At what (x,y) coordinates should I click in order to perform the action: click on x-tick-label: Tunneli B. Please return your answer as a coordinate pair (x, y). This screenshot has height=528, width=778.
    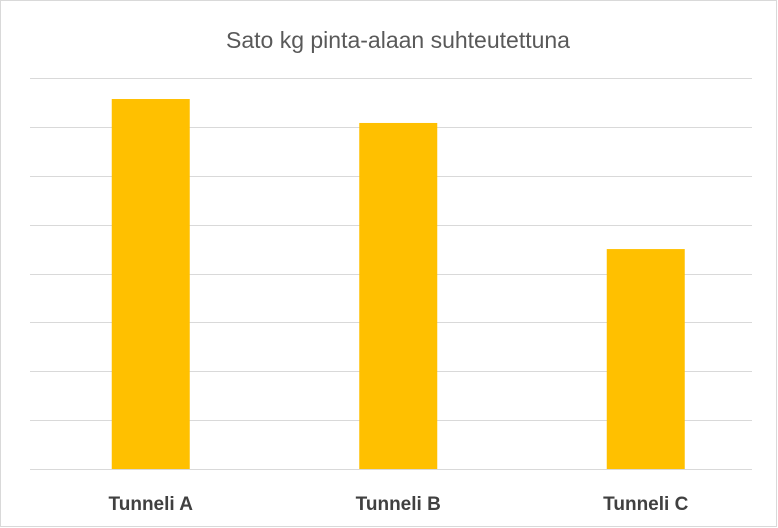
    Looking at the image, I should click on (398, 504).